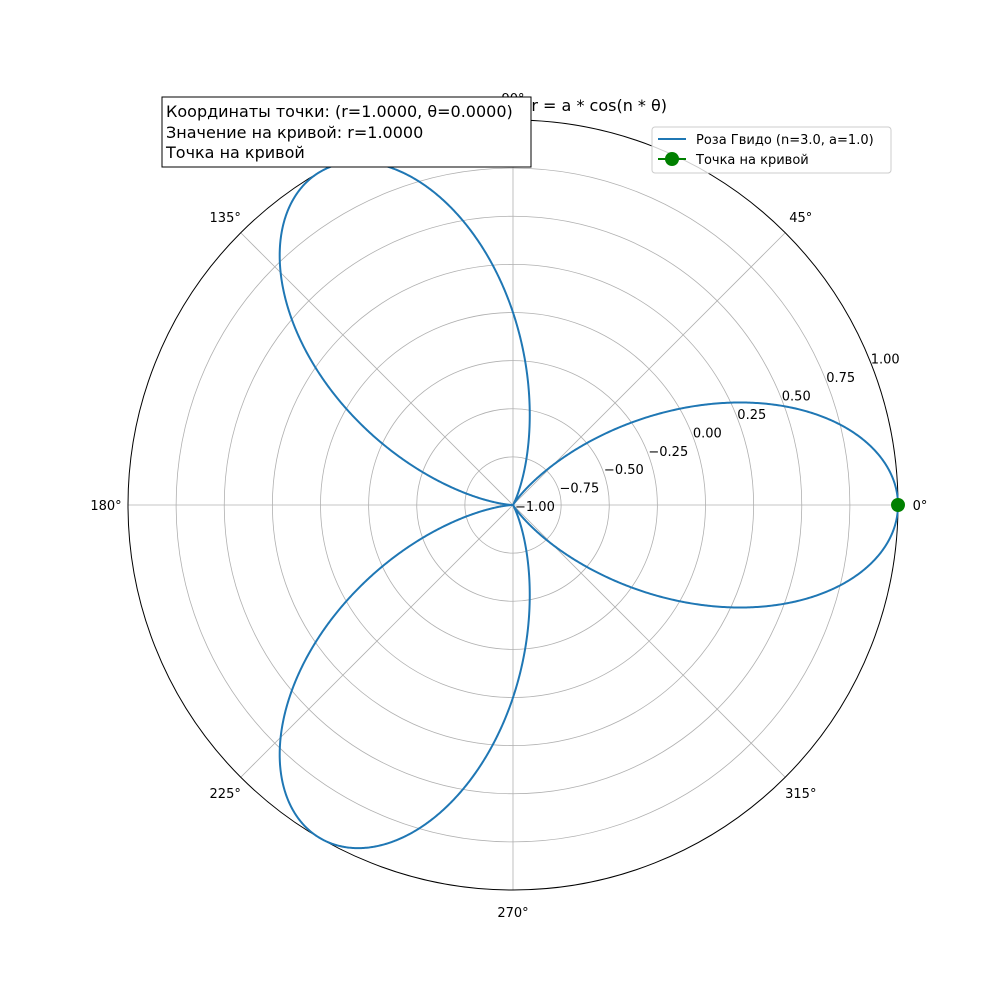 Image resolution: width=1000 pixels, height=1000 pixels. I want to click on r-tick-label: −0.75, so click(579, 489).